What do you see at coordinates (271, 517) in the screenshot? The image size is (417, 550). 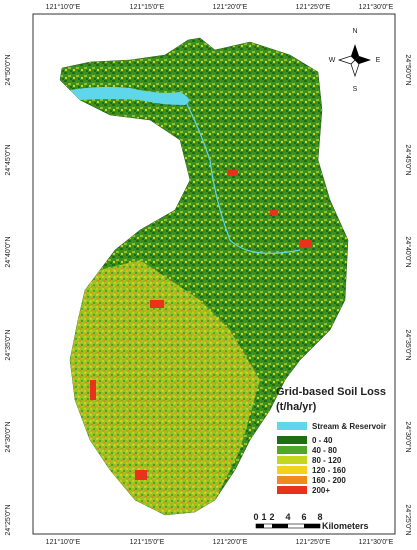 I see `scale-tick: 2` at bounding box center [271, 517].